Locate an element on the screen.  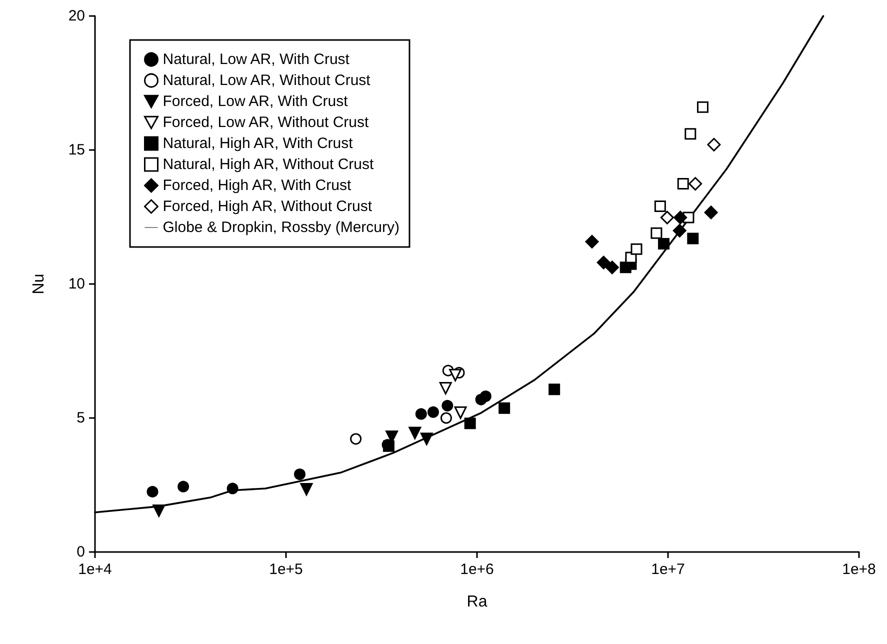
y-tick-label: 20 is located at coordinates (76, 16).